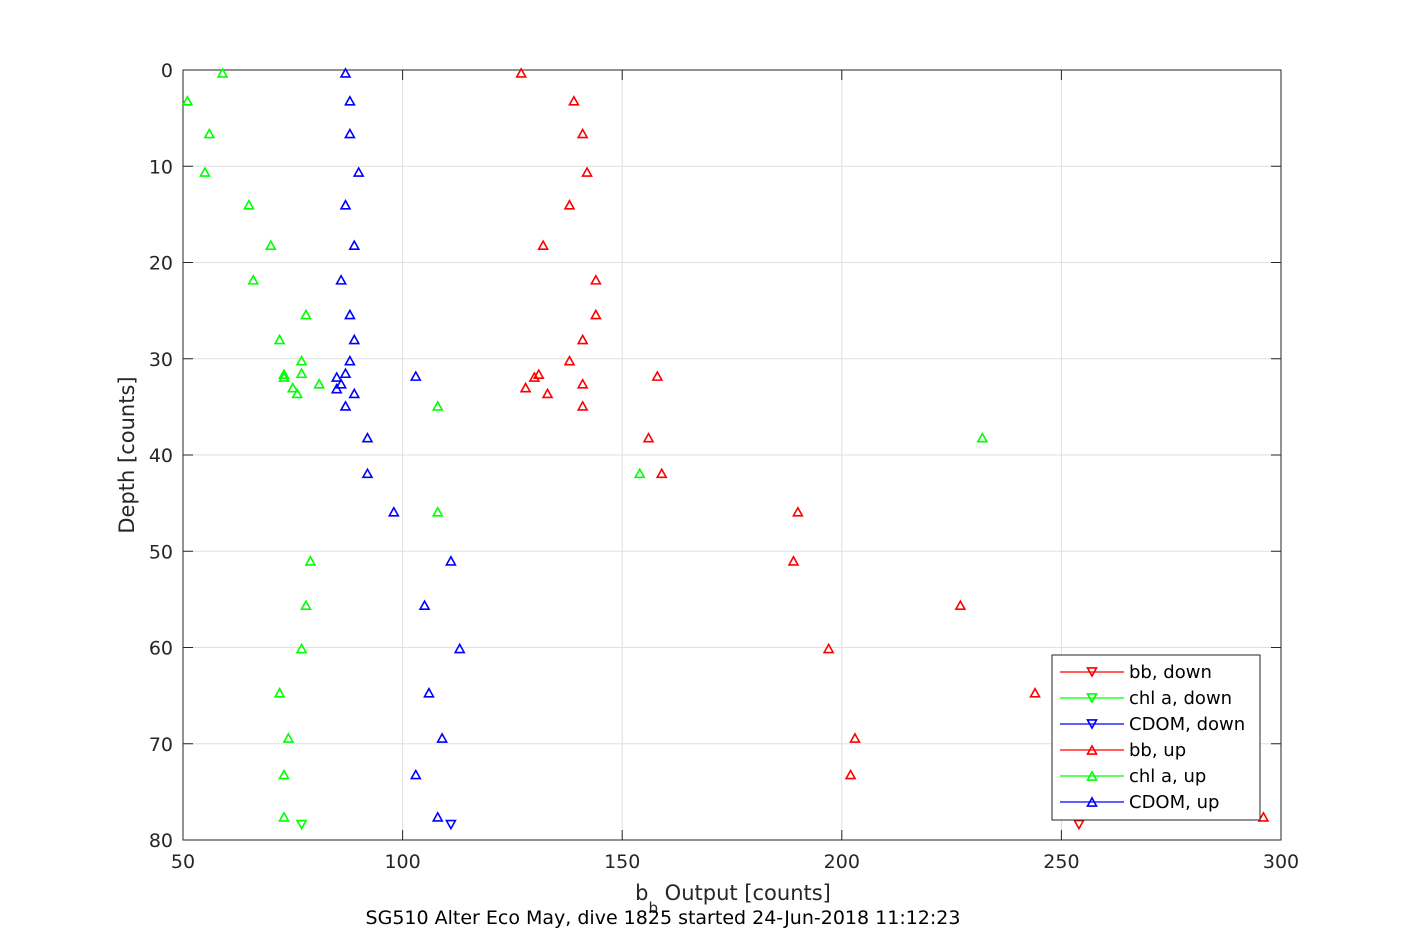 The width and height of the screenshot is (1417, 945). I want to click on legend-label: CDOM, down, so click(1187, 724).